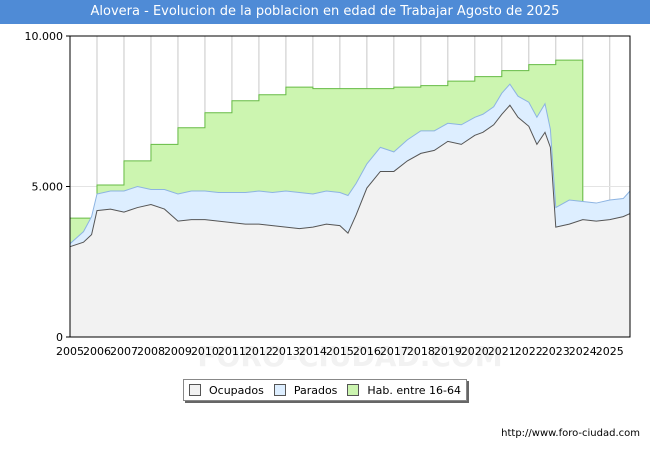 The image size is (650, 450). What do you see at coordinates (286, 351) in the screenshot?
I see `x-tick-label: 2013` at bounding box center [286, 351].